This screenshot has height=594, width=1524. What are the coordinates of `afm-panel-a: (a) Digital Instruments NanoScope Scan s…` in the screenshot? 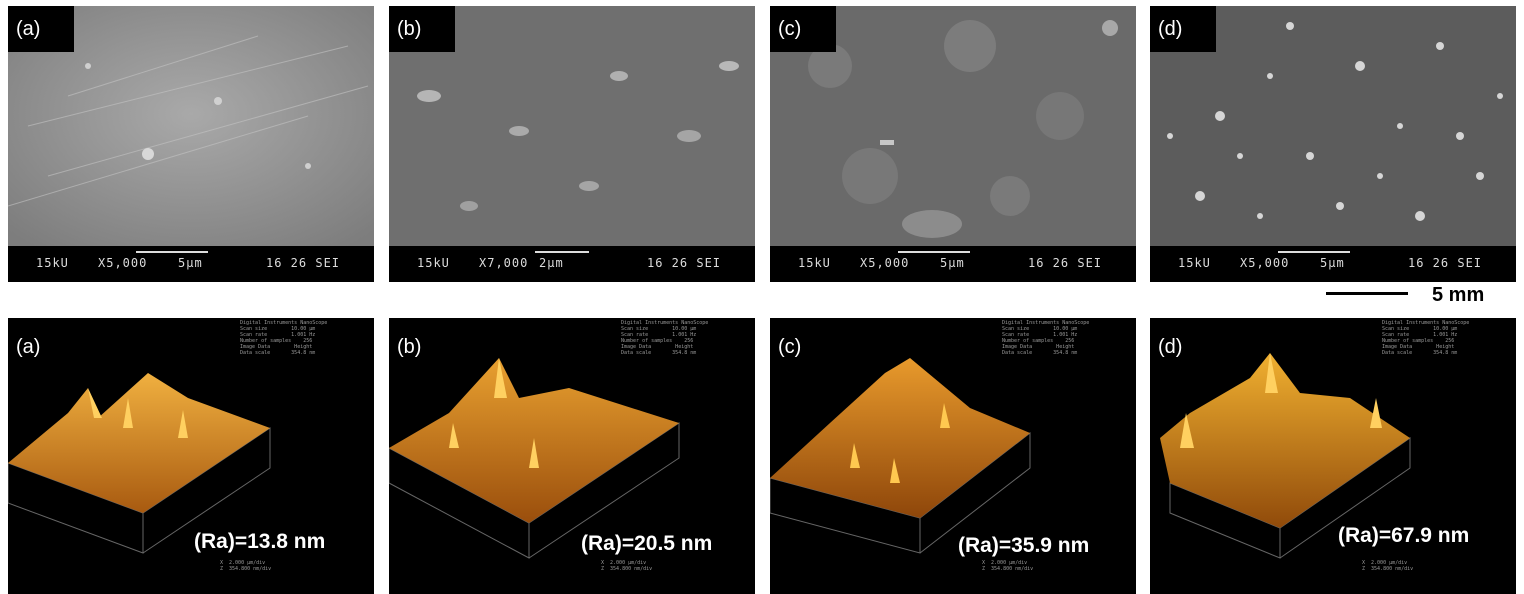 It's located at (191, 456).